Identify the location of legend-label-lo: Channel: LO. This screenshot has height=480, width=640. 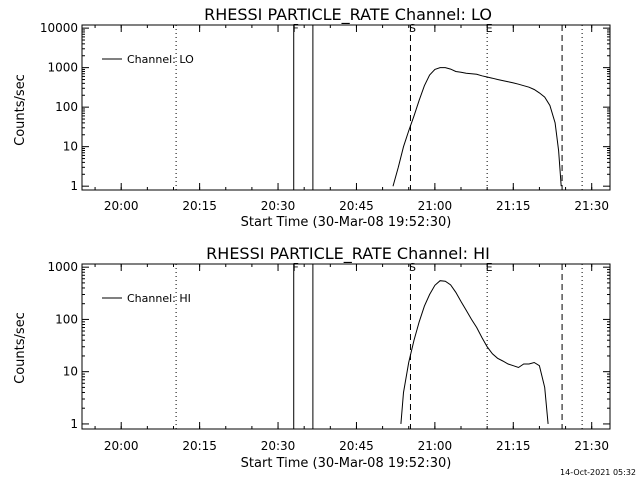
(160, 59).